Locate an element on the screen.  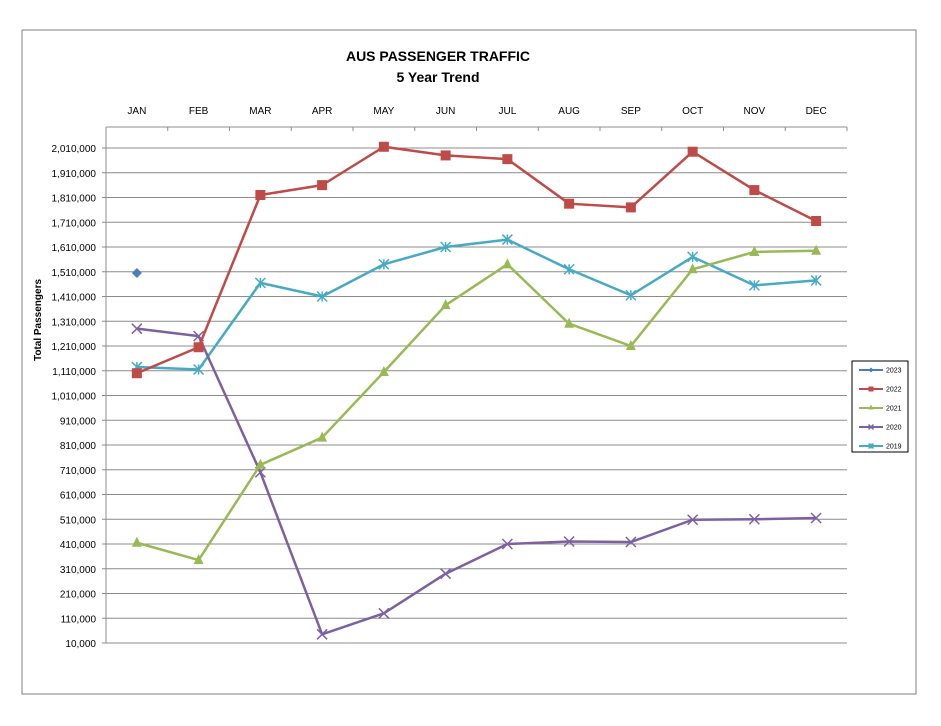
y-tick-label: 810,000 is located at coordinates (78, 446).